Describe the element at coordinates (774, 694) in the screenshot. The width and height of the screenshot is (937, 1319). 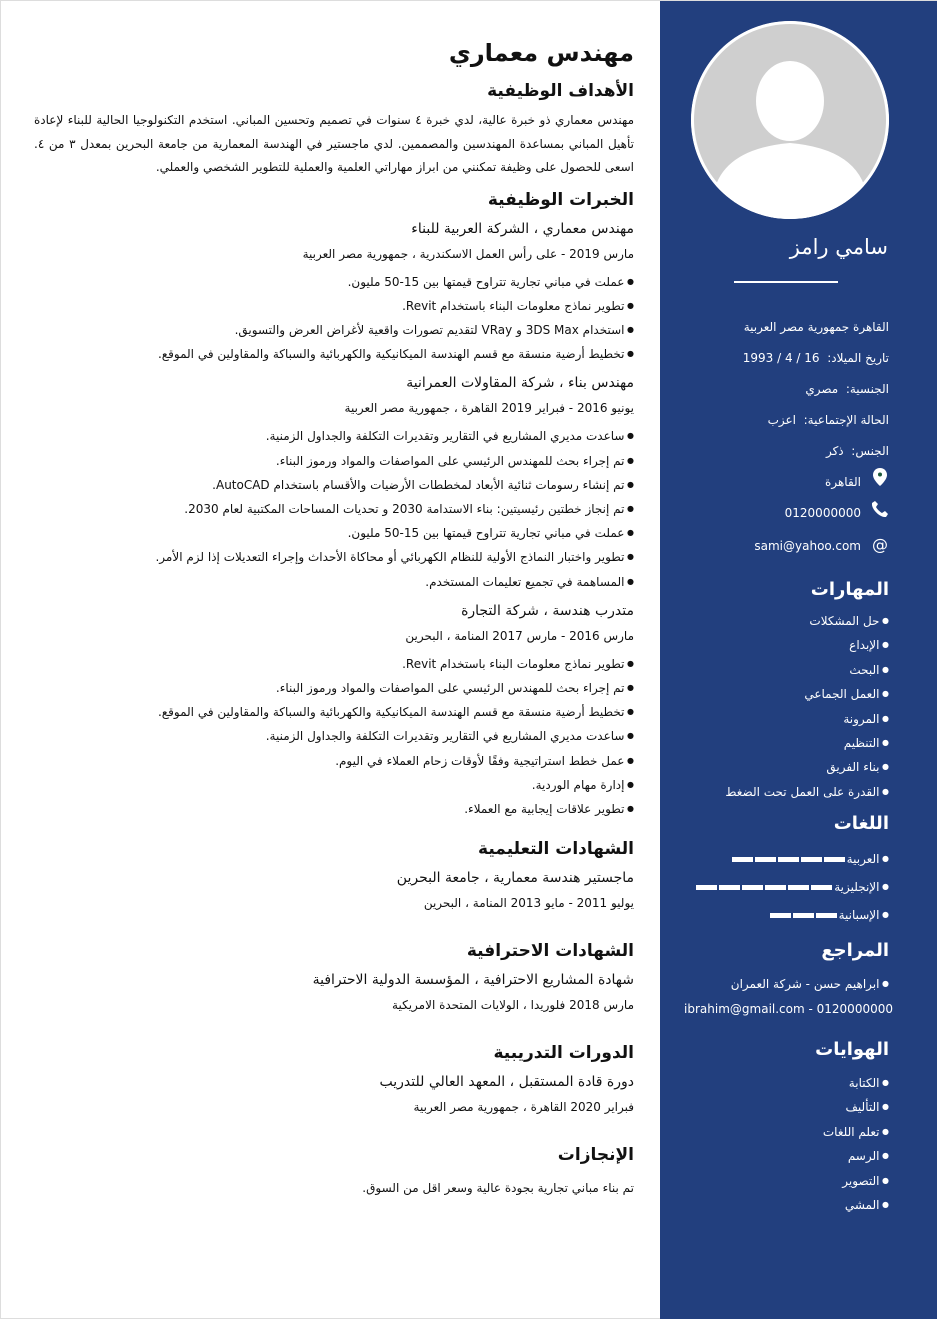
I see `skill-item: العمل الجماعي` at that location.